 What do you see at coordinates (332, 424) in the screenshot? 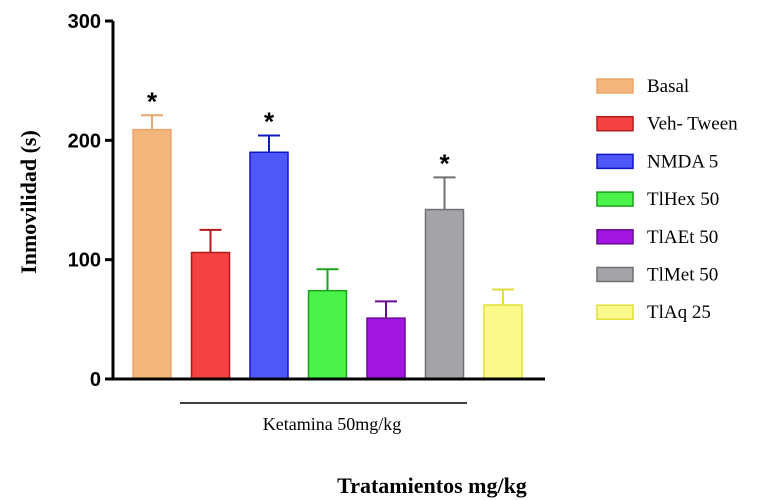
I see `group-label: Ketamina 50mg/kg` at bounding box center [332, 424].